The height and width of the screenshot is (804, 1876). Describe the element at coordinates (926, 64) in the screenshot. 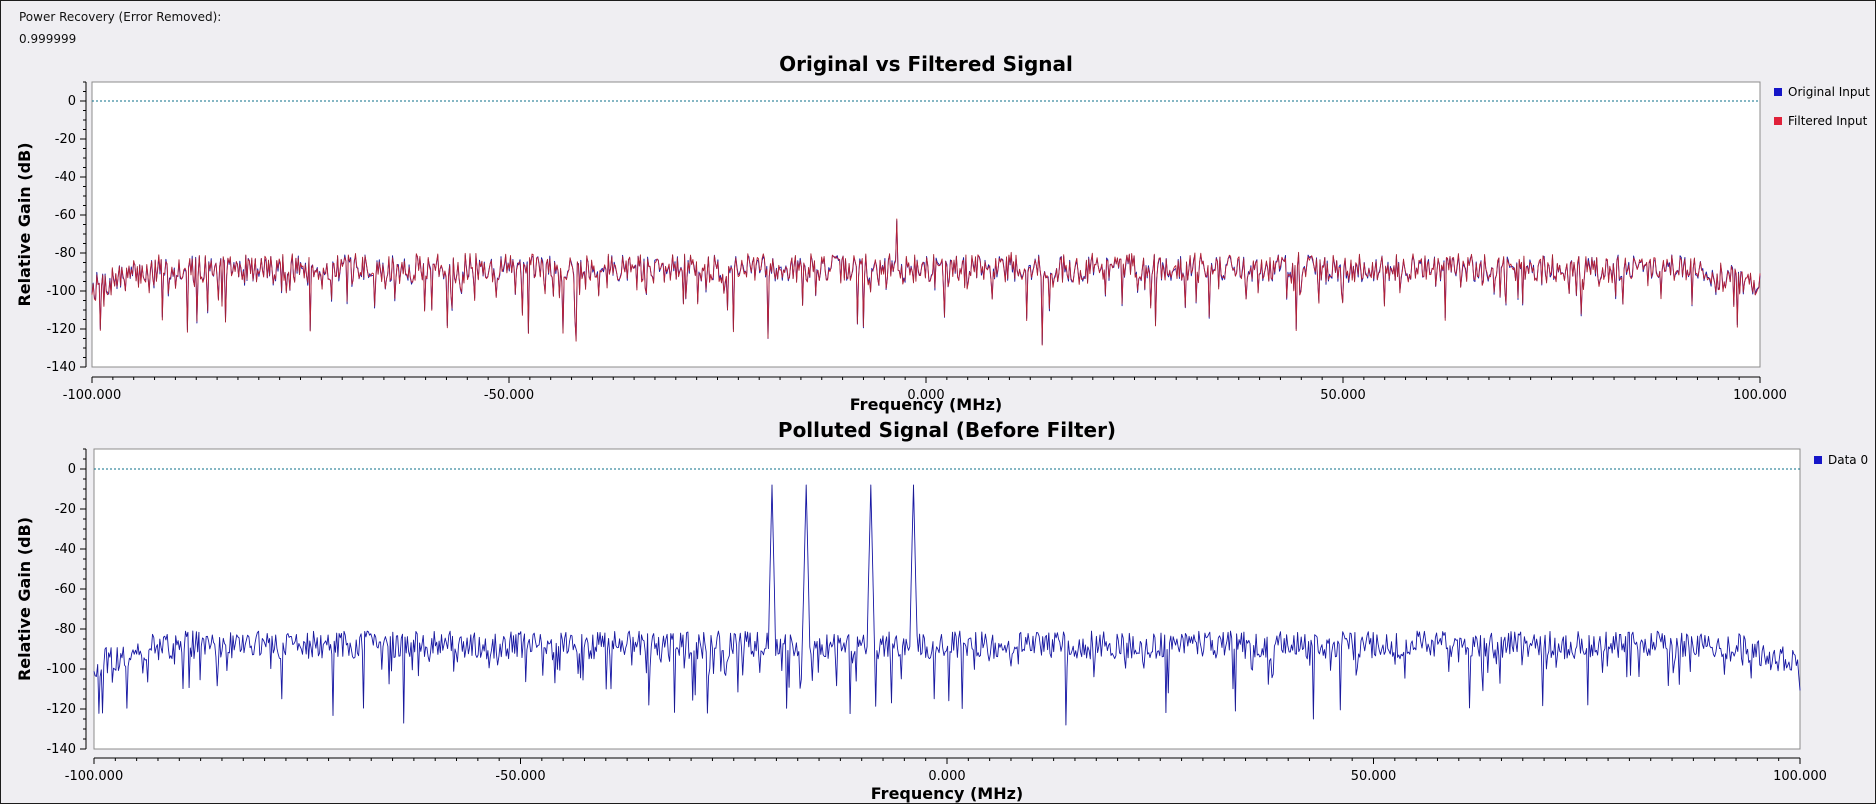

I see `plot-title: Original vs Filtered Signal` at that location.